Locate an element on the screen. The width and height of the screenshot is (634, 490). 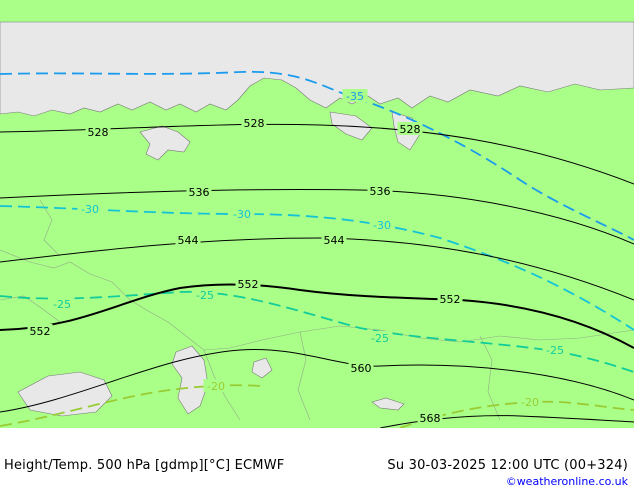
white-sea is located at coordinates (165, 143).